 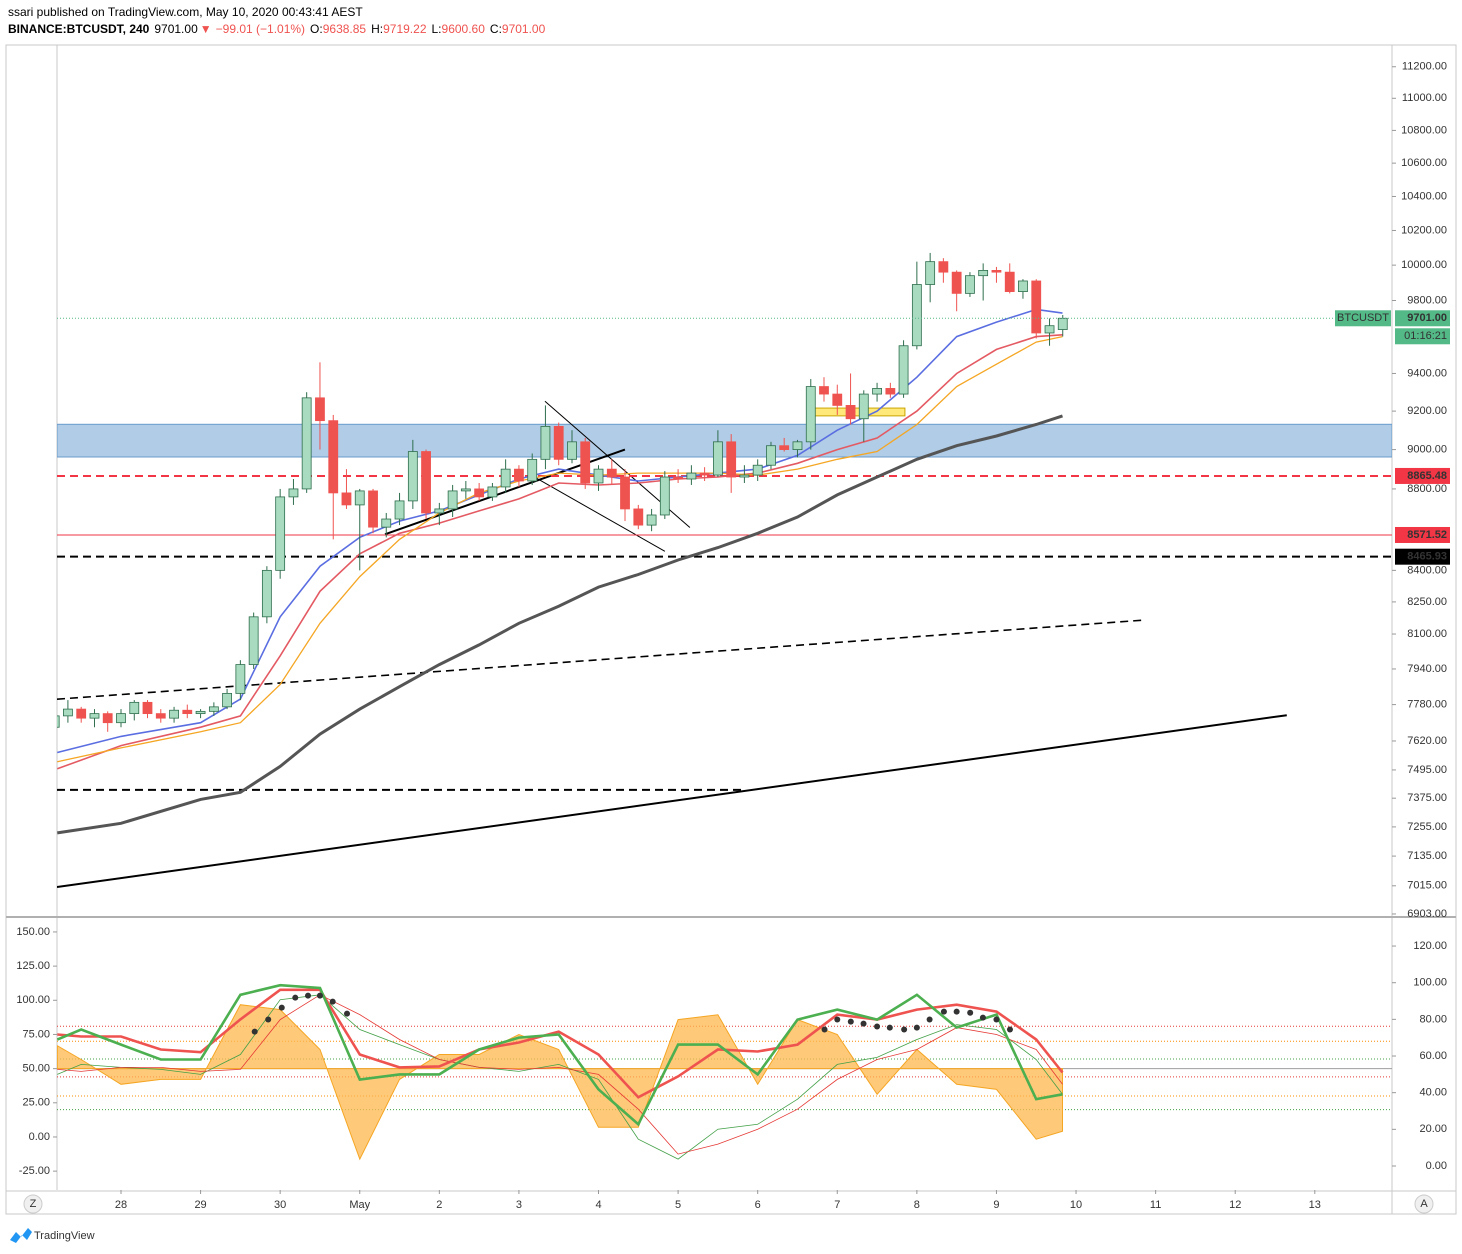 I want to click on y-tick-label: 10800.00, so click(x=1424, y=130).